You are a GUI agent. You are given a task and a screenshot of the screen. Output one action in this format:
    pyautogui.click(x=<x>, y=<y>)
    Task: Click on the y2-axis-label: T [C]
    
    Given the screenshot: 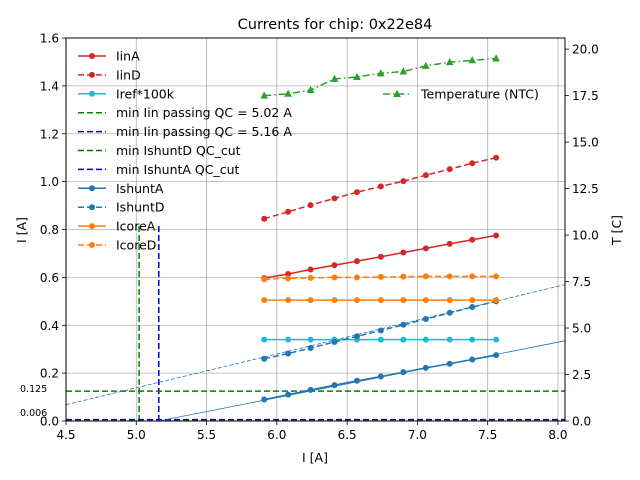 What is the action you would take?
    pyautogui.click(x=616, y=230)
    